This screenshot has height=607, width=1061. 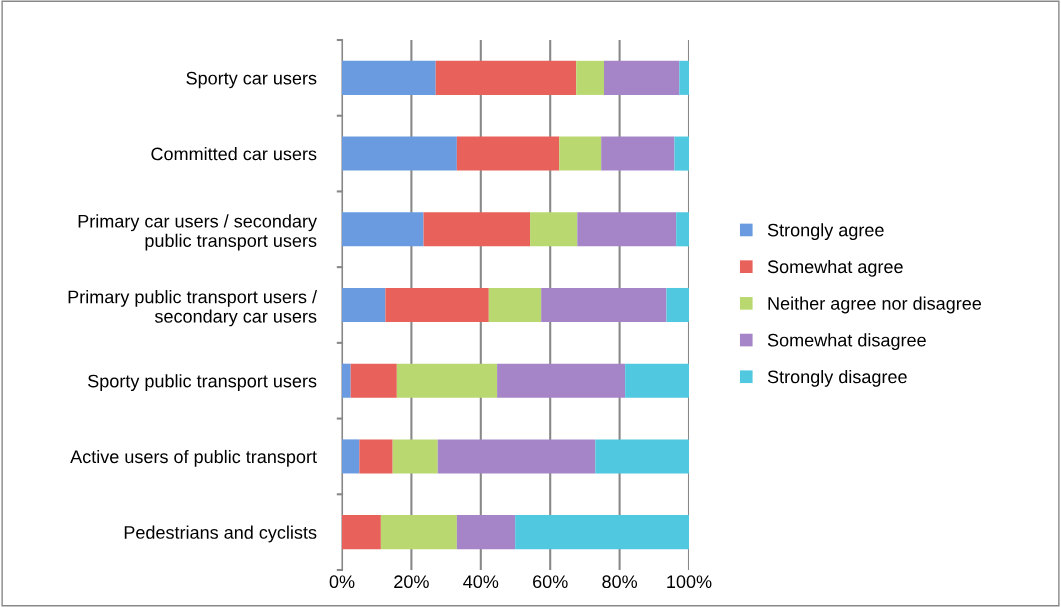 What do you see at coordinates (846, 342) in the screenshot?
I see `legend-label: Somewhat disagree` at bounding box center [846, 342].